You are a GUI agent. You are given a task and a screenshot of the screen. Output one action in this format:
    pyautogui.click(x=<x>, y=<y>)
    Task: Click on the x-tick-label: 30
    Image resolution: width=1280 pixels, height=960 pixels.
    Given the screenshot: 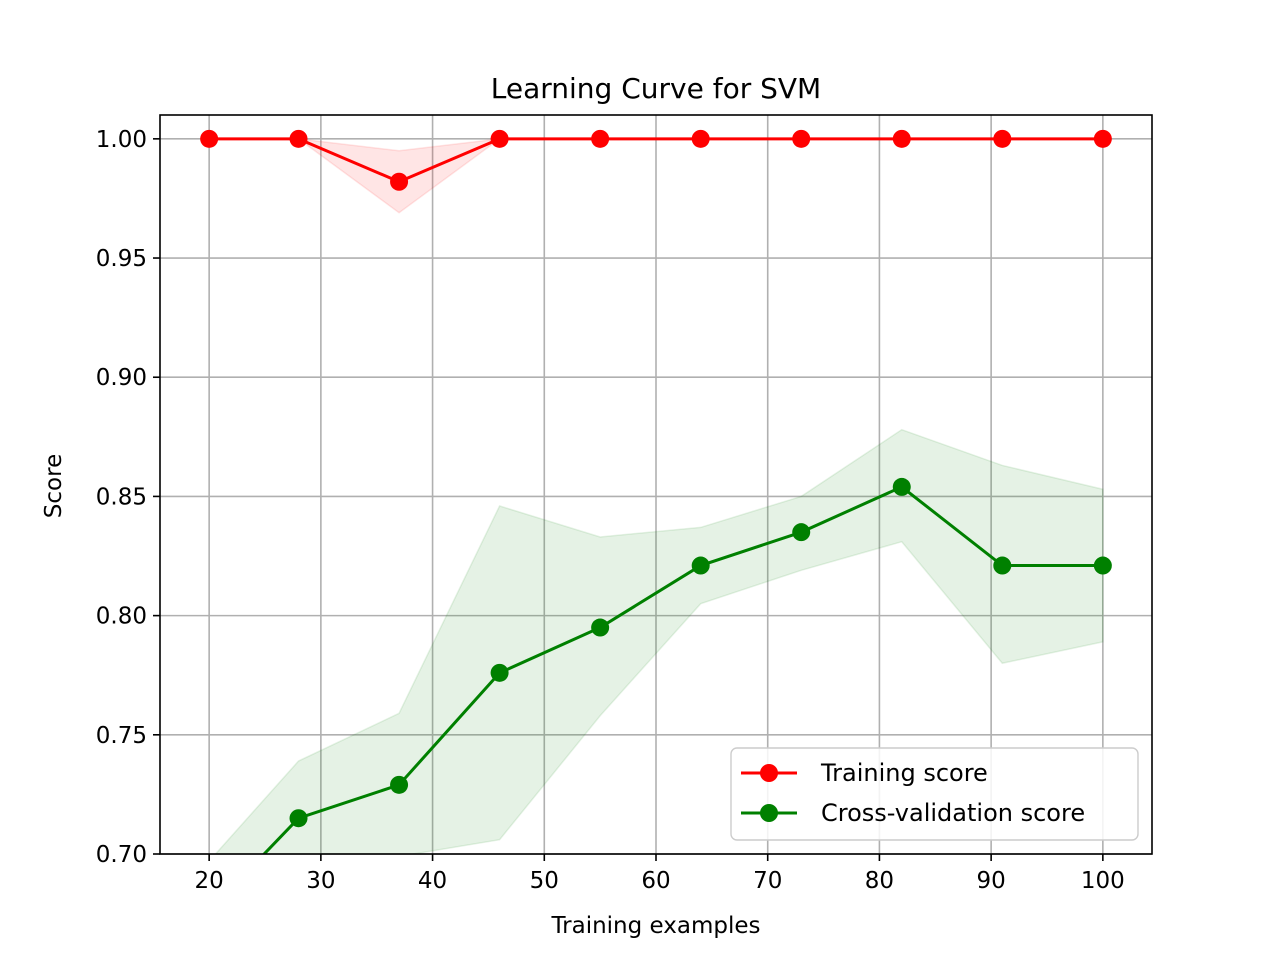 What is the action you would take?
    pyautogui.click(x=320, y=881)
    